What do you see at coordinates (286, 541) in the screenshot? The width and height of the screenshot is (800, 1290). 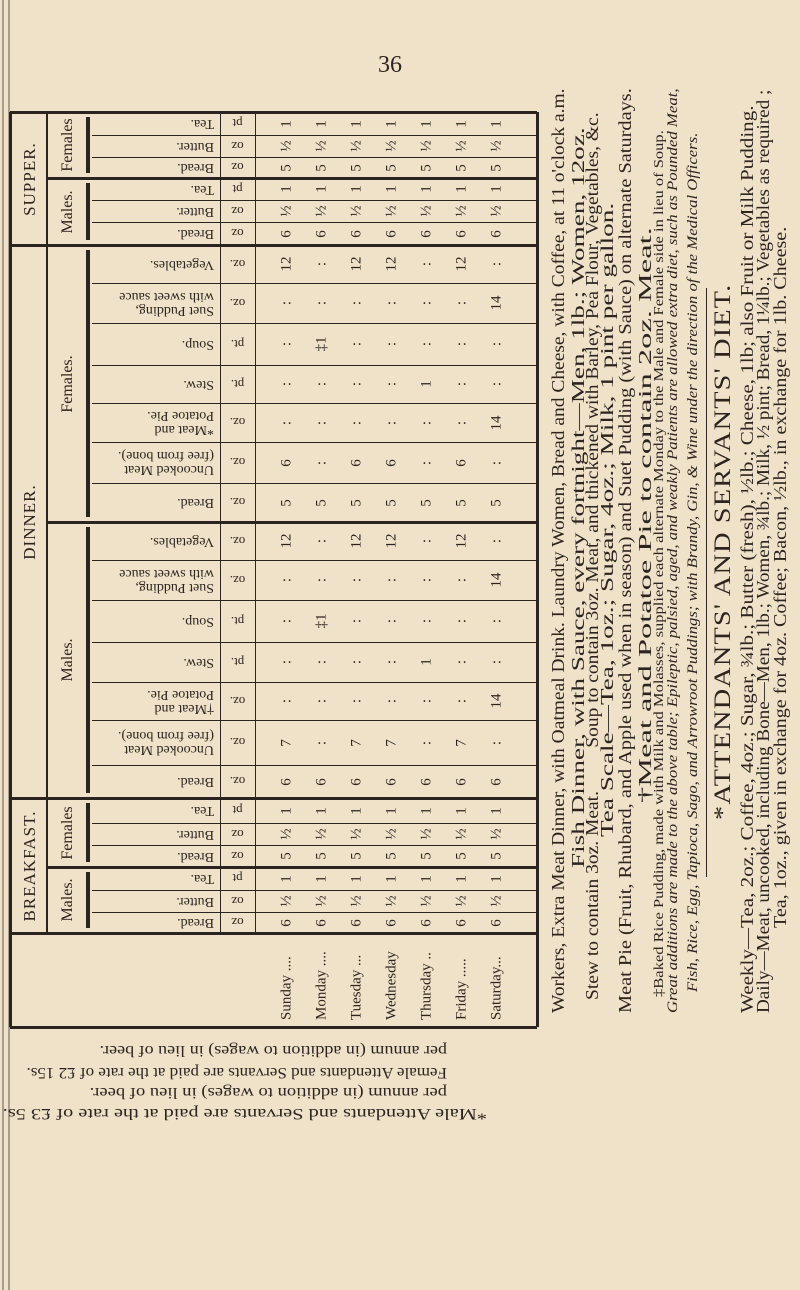 I see `ration-value: 12` at bounding box center [286, 541].